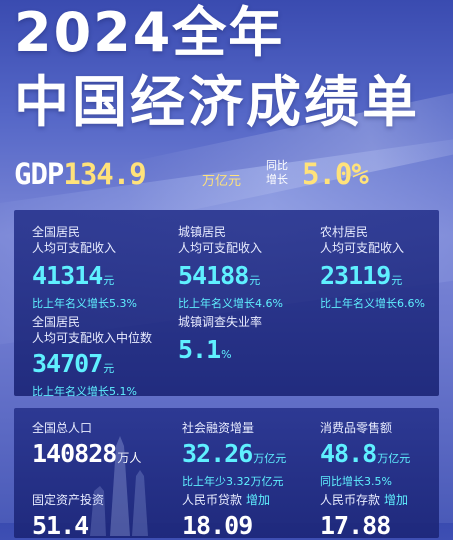  I want to click on stat-label-line: 人民币存款 增加, so click(364, 500).